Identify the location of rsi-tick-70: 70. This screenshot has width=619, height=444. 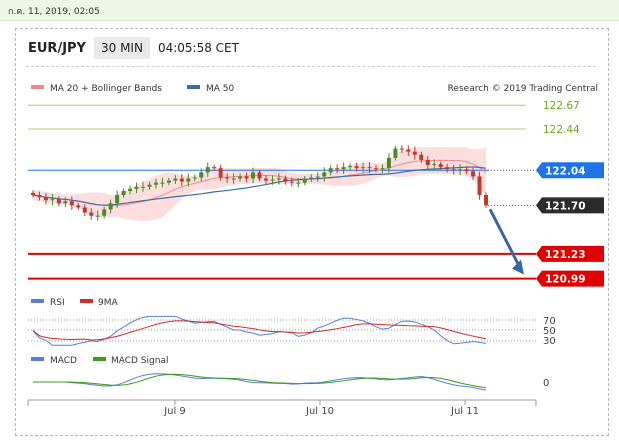
(549, 321).